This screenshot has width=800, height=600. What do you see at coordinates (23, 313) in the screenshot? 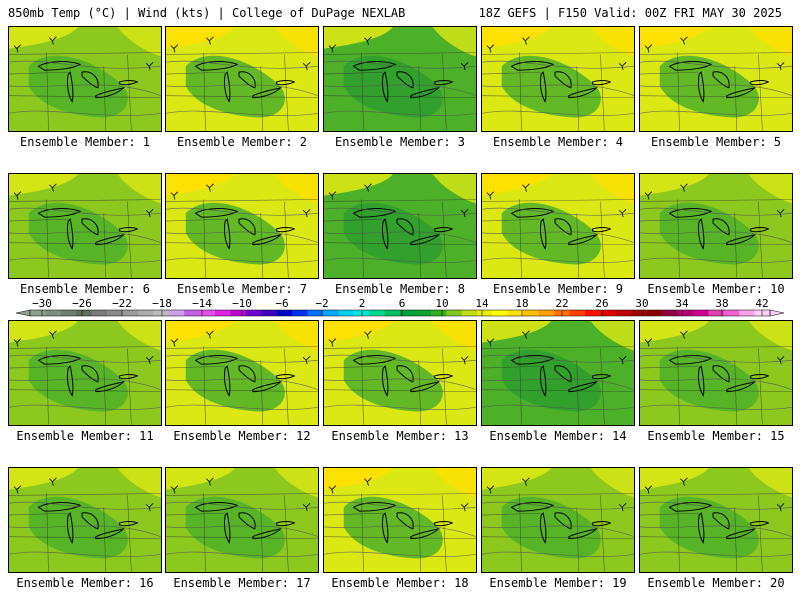
I see `colorbar-left-arrow` at bounding box center [23, 313].